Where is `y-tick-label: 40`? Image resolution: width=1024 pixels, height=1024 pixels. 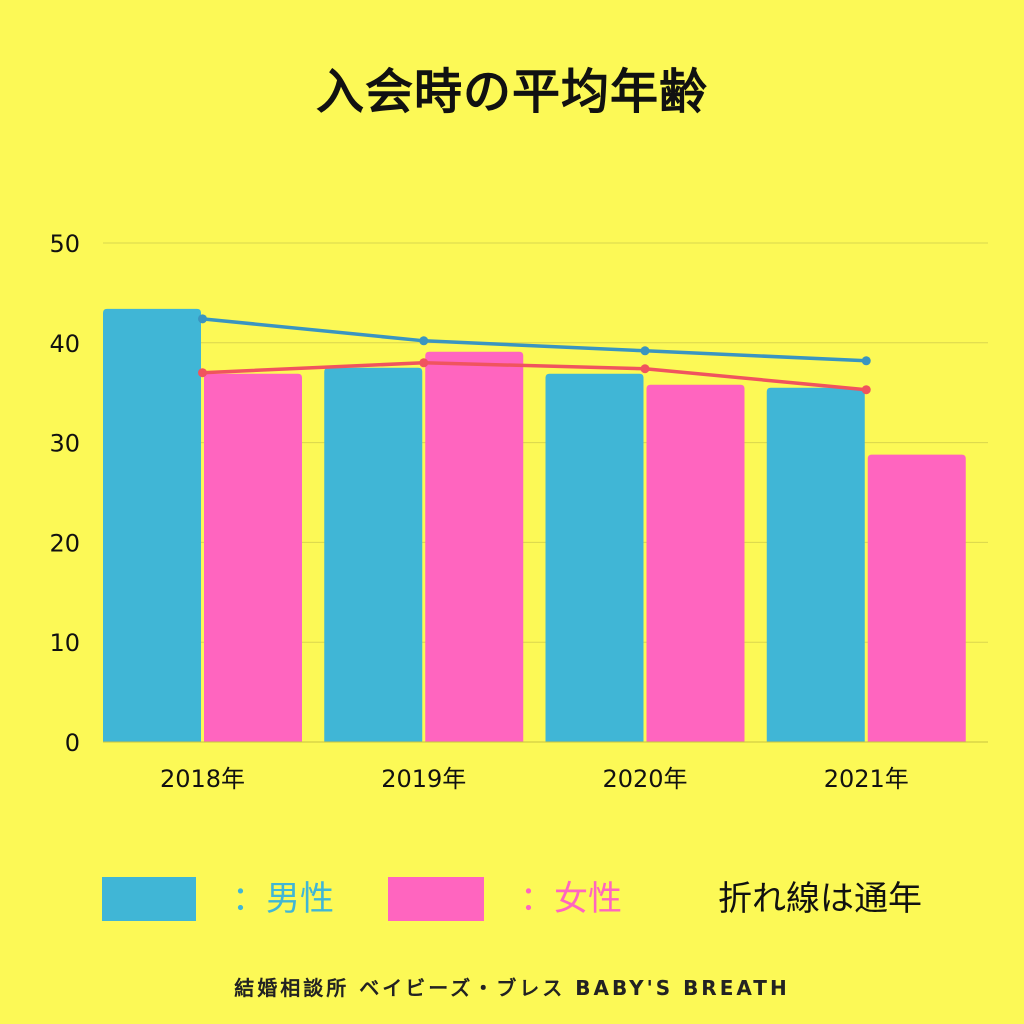
y-tick-label: 40 is located at coordinates (64, 344).